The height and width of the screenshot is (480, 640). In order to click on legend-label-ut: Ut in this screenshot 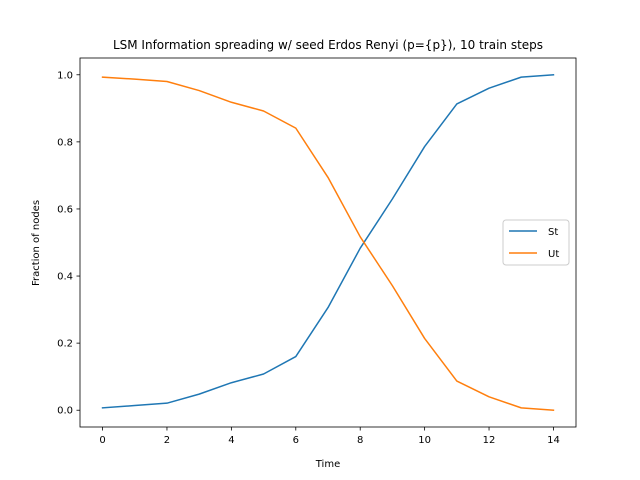, I will do `click(553, 254)`.